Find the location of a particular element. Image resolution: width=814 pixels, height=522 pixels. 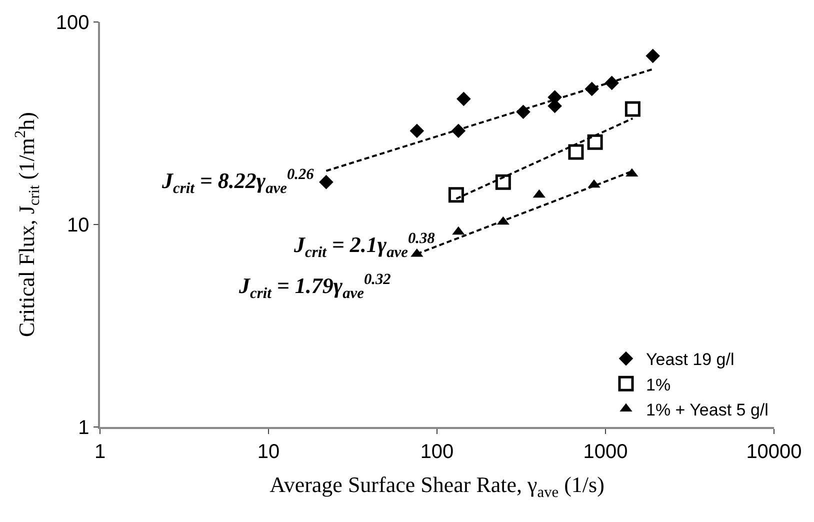

x-tick-label: 100 is located at coordinates (437, 451).